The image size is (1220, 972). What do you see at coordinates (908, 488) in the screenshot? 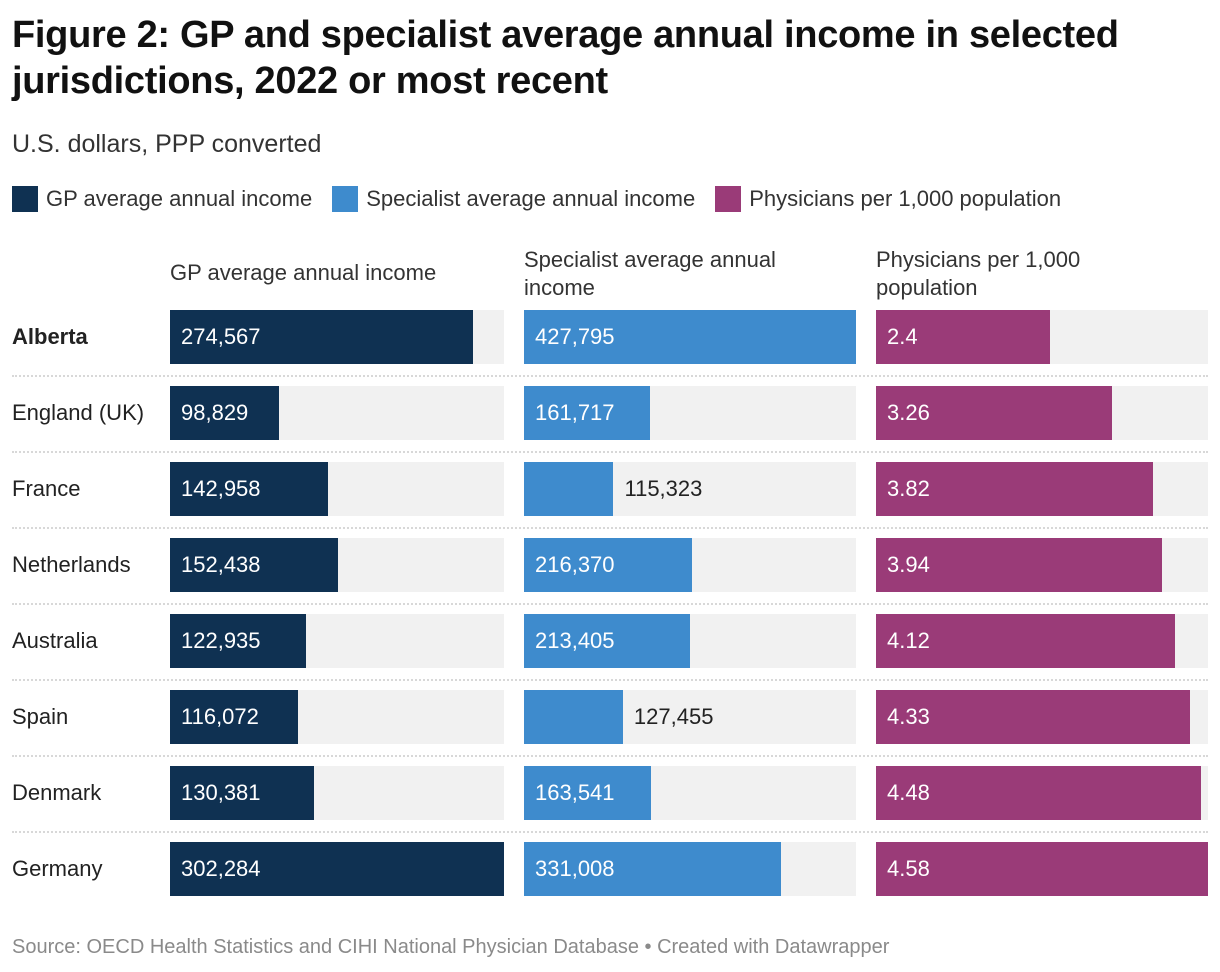
I see `value-label: 3.82` at bounding box center [908, 488].